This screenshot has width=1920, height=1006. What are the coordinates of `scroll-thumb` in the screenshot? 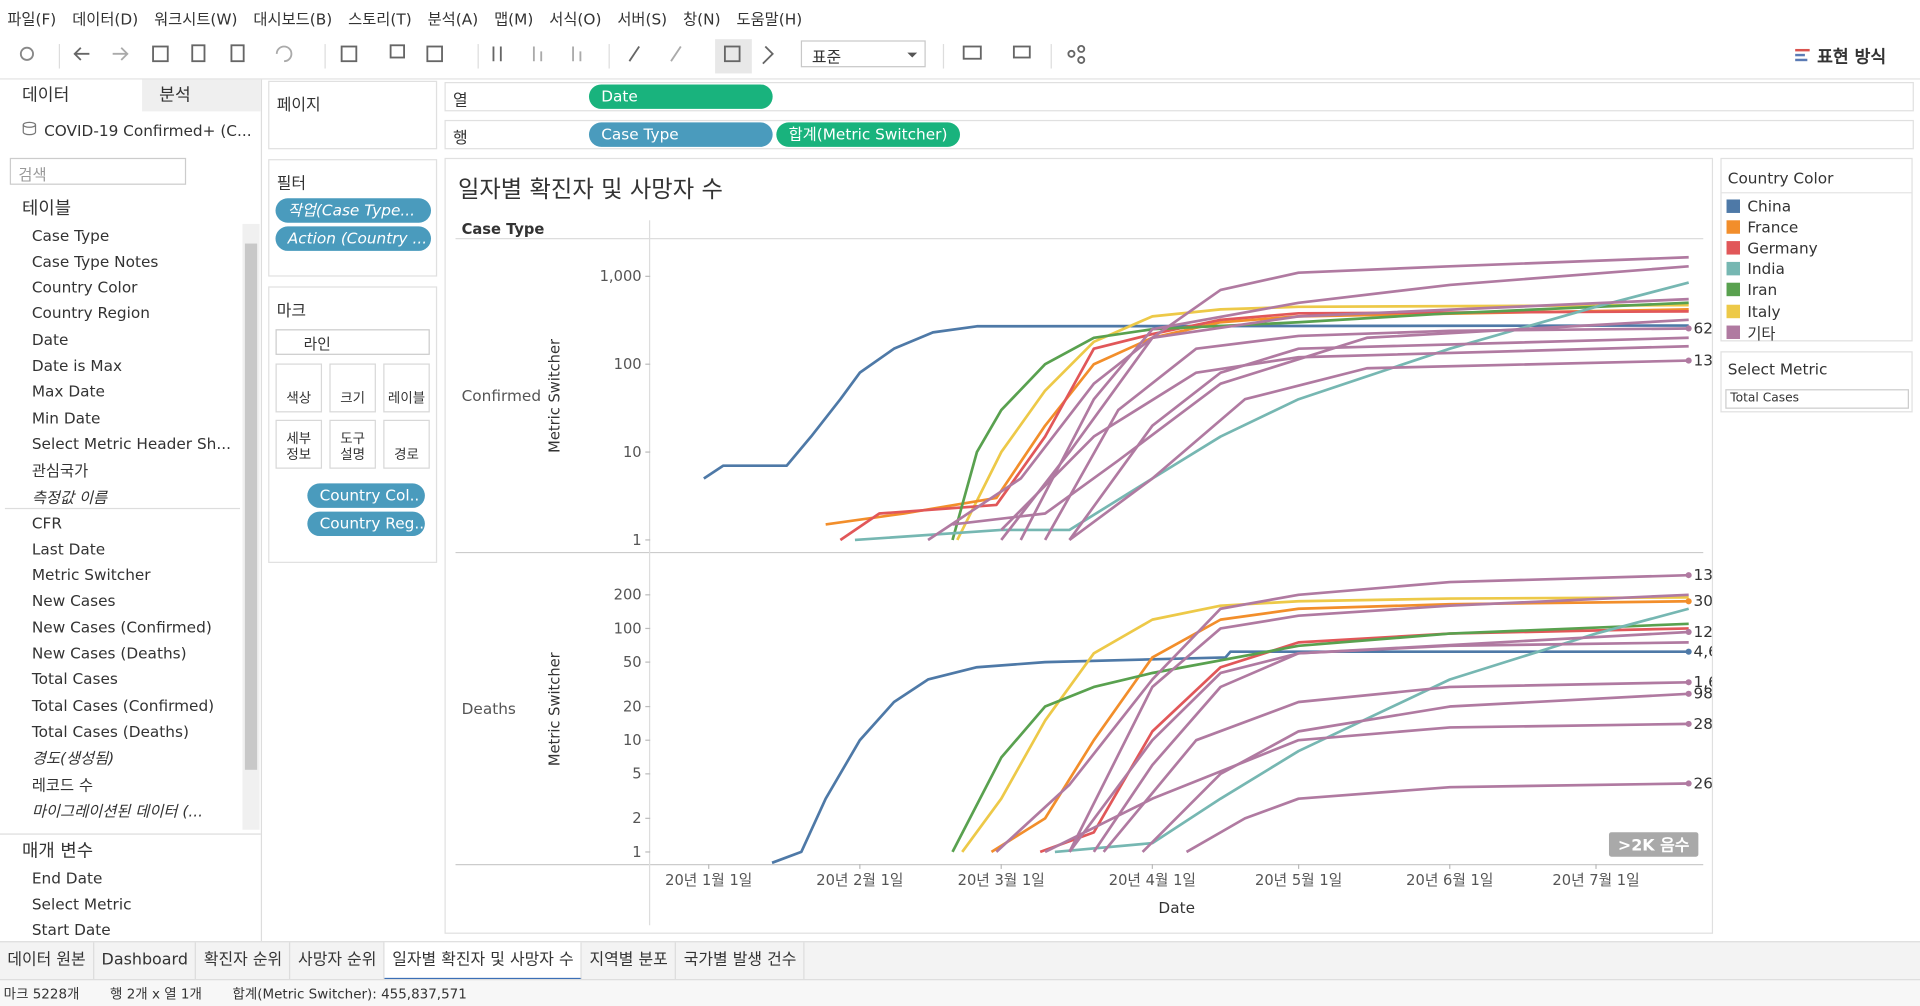 It's located at (251, 506).